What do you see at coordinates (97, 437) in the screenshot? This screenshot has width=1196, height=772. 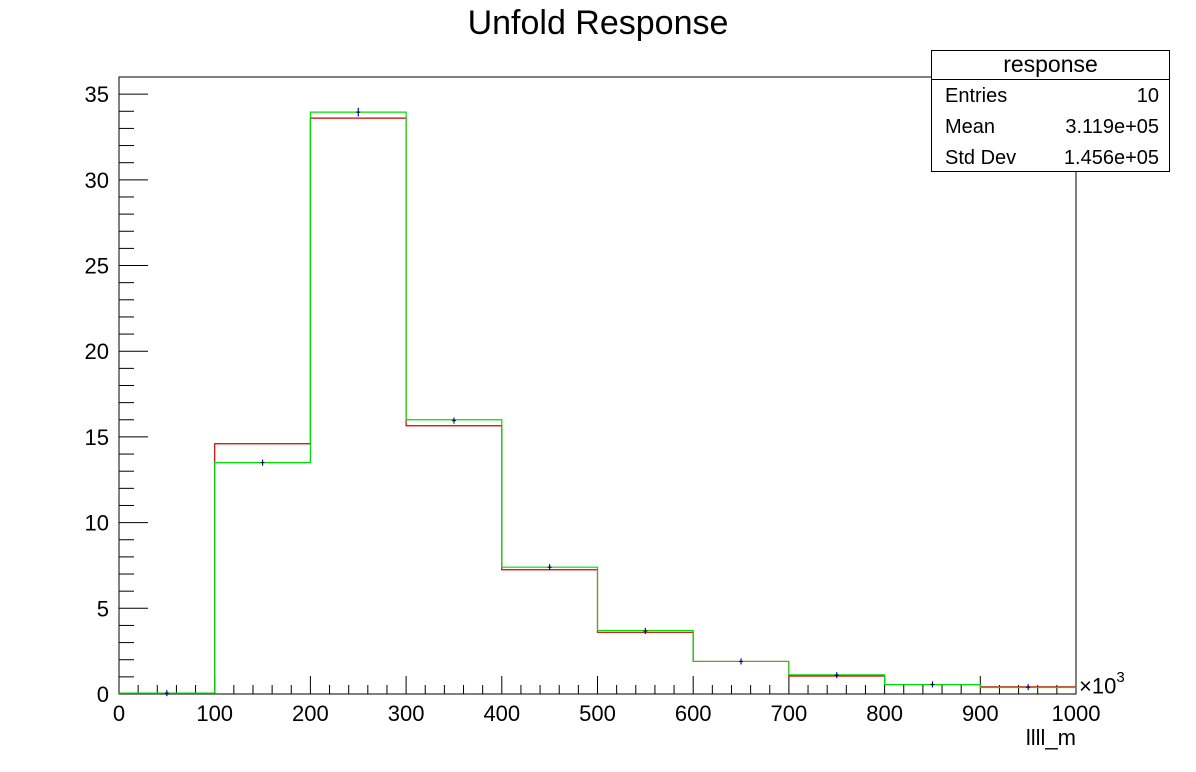 I see `y-tick-label: 15` at bounding box center [97, 437].